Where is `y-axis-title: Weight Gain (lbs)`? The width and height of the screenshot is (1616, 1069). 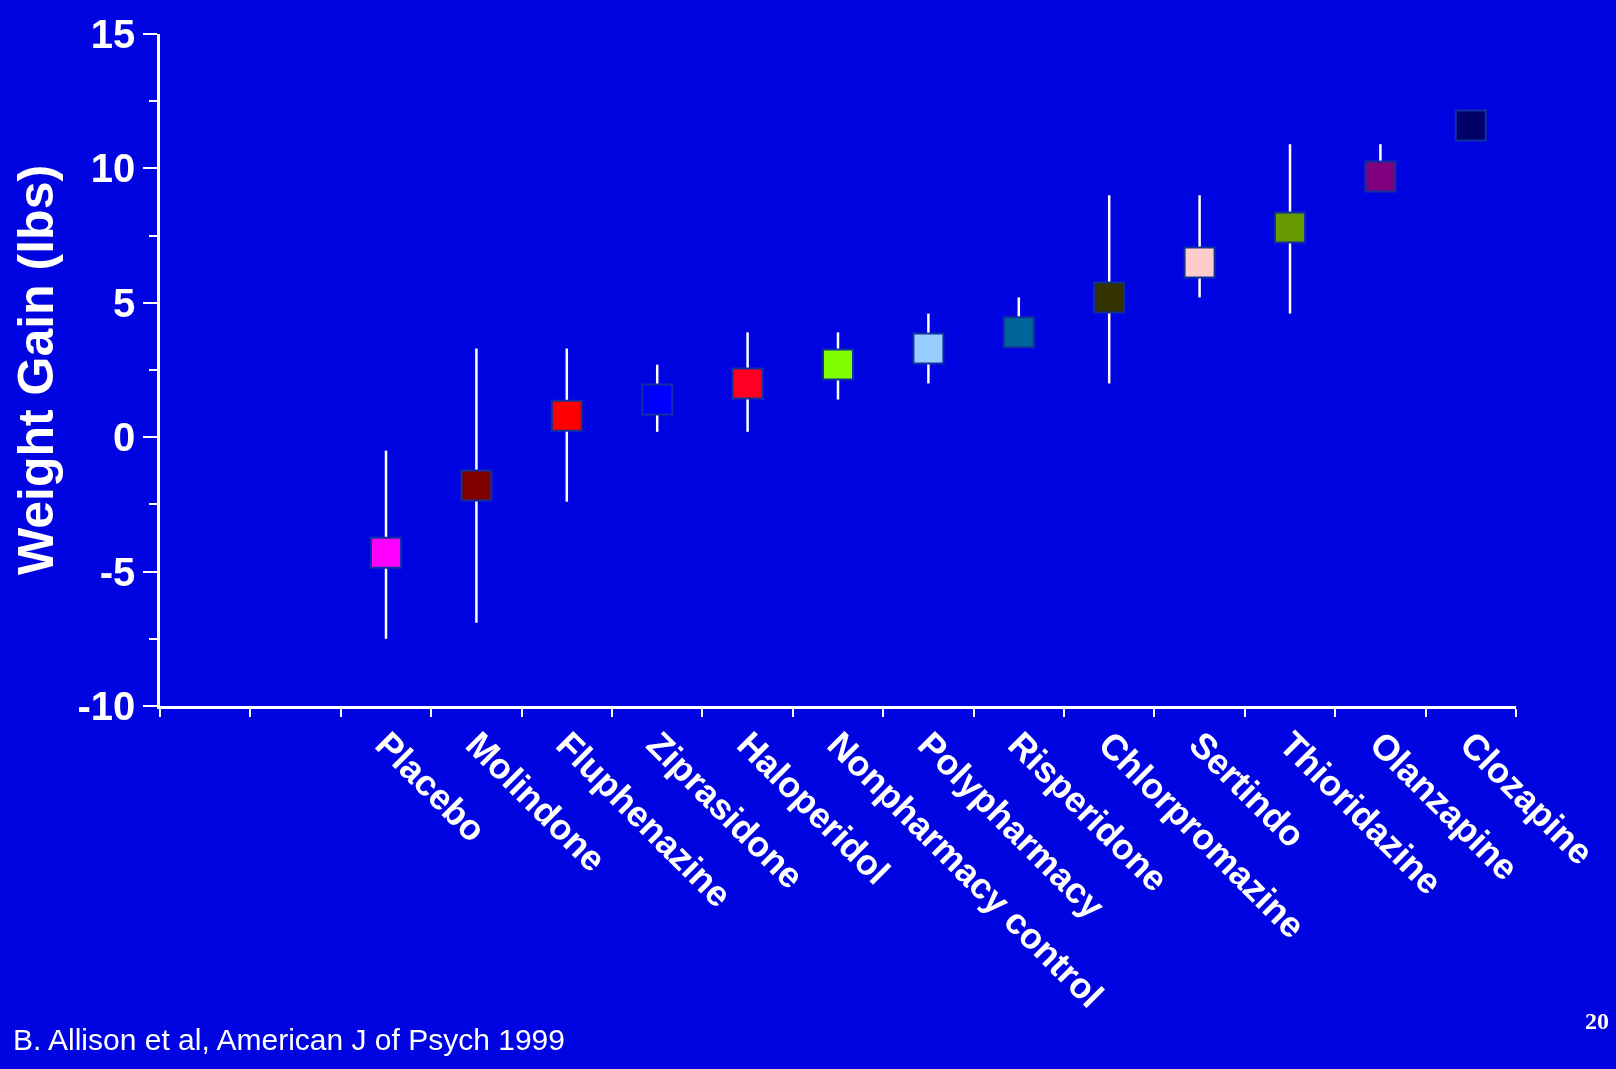
y-axis-title: Weight Gain (lbs) is located at coordinates (36, 370).